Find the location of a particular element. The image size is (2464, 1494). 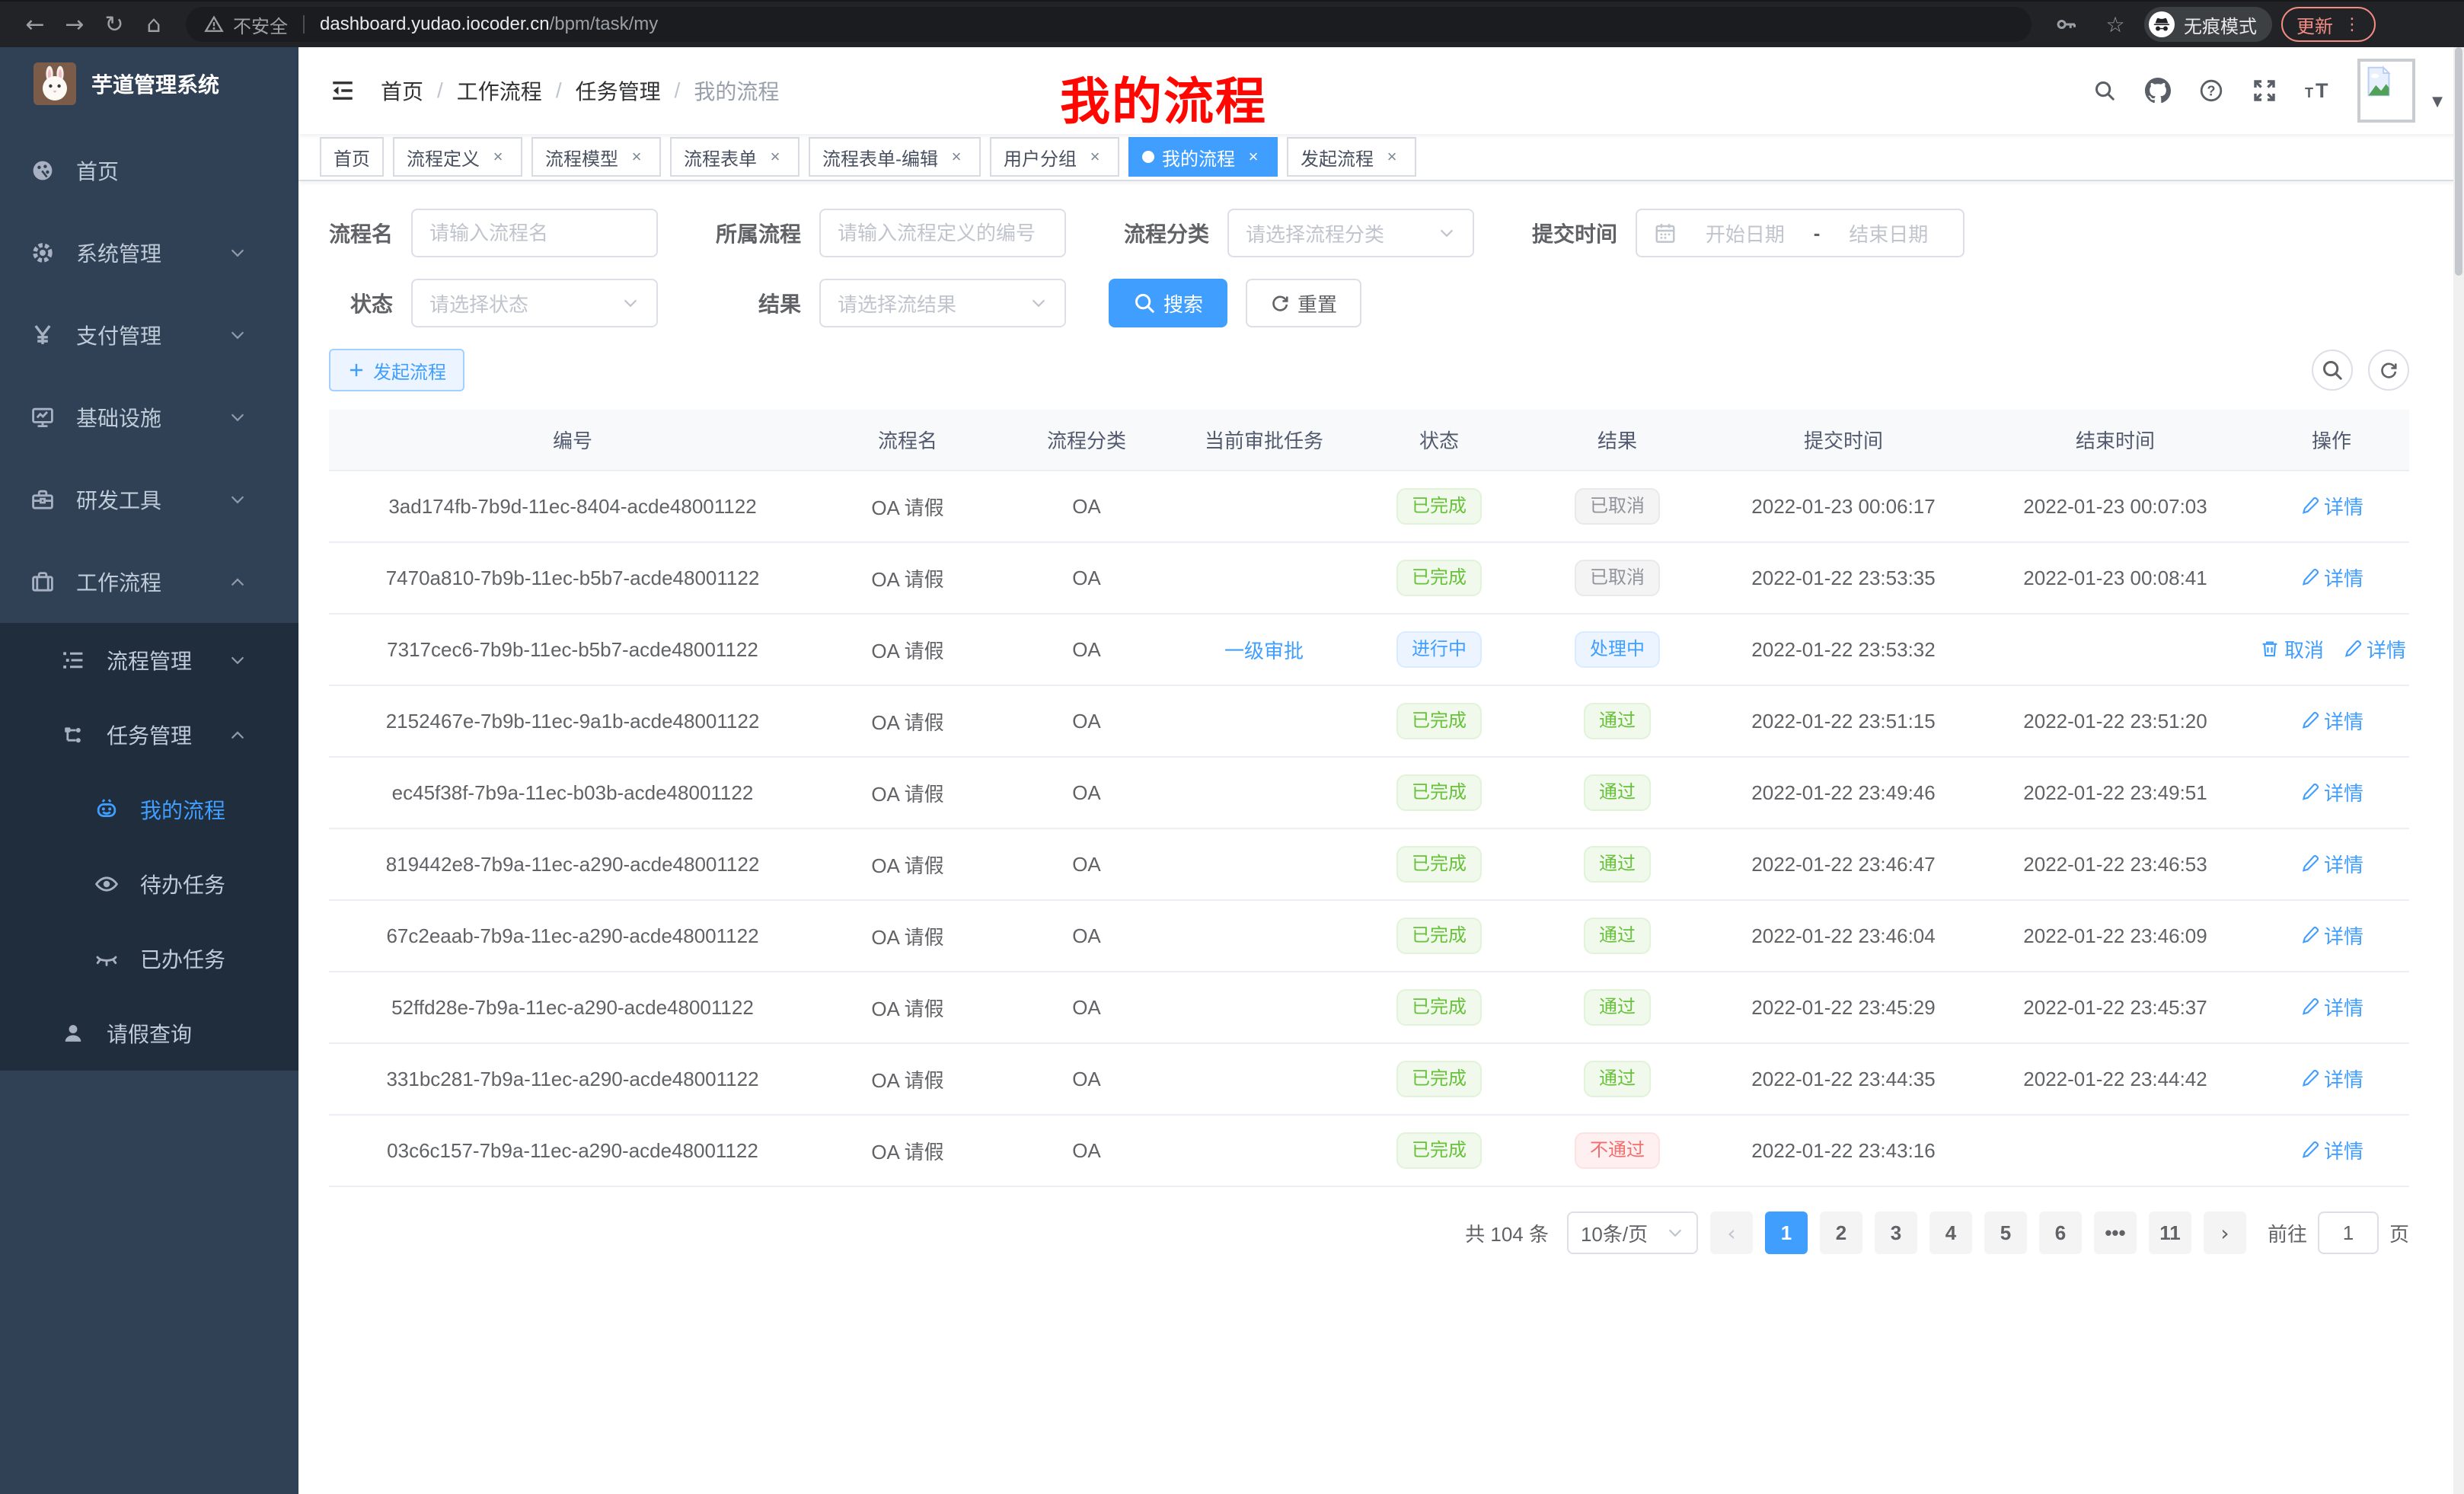

warning-icon is located at coordinates (214, 24).